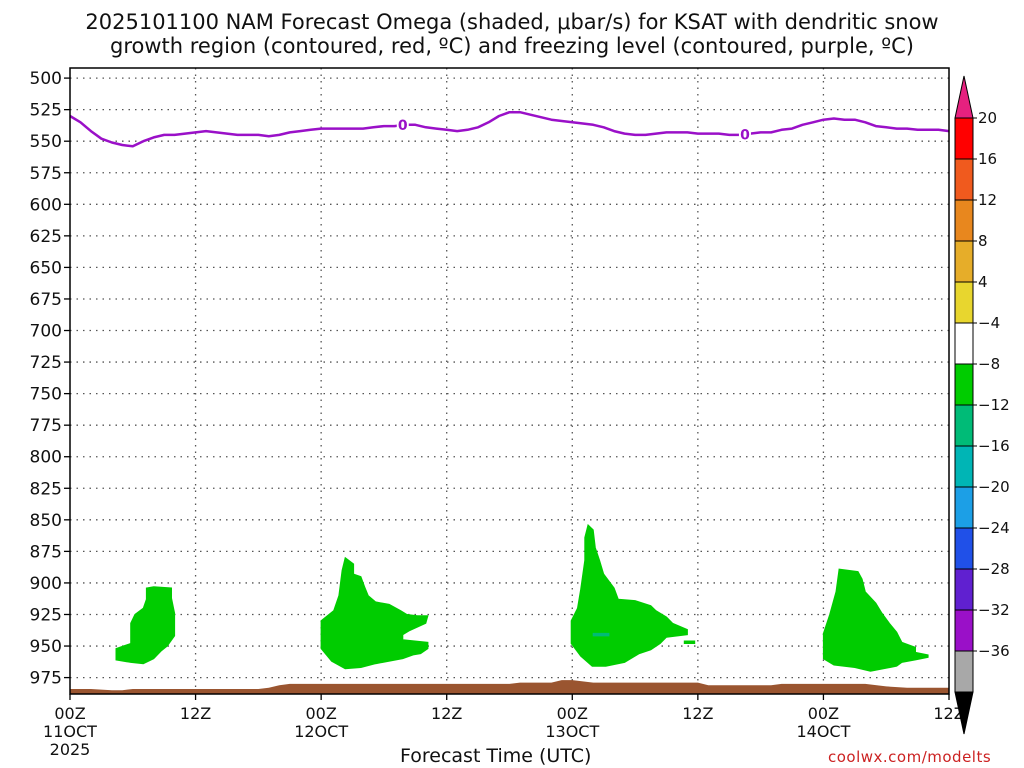 This screenshot has height=768, width=1024. I want to click on x-tick-date-0: 11OCT, so click(70, 731).